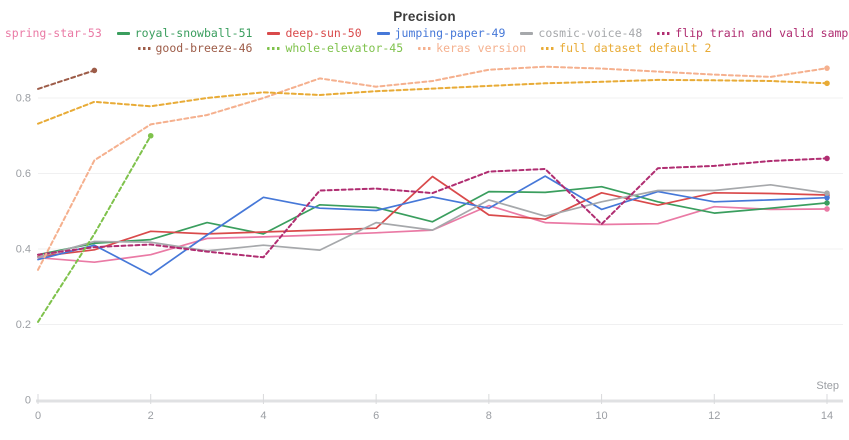  I want to click on legend-item-deep-sun-50: deep-sun-50, so click(314, 33).